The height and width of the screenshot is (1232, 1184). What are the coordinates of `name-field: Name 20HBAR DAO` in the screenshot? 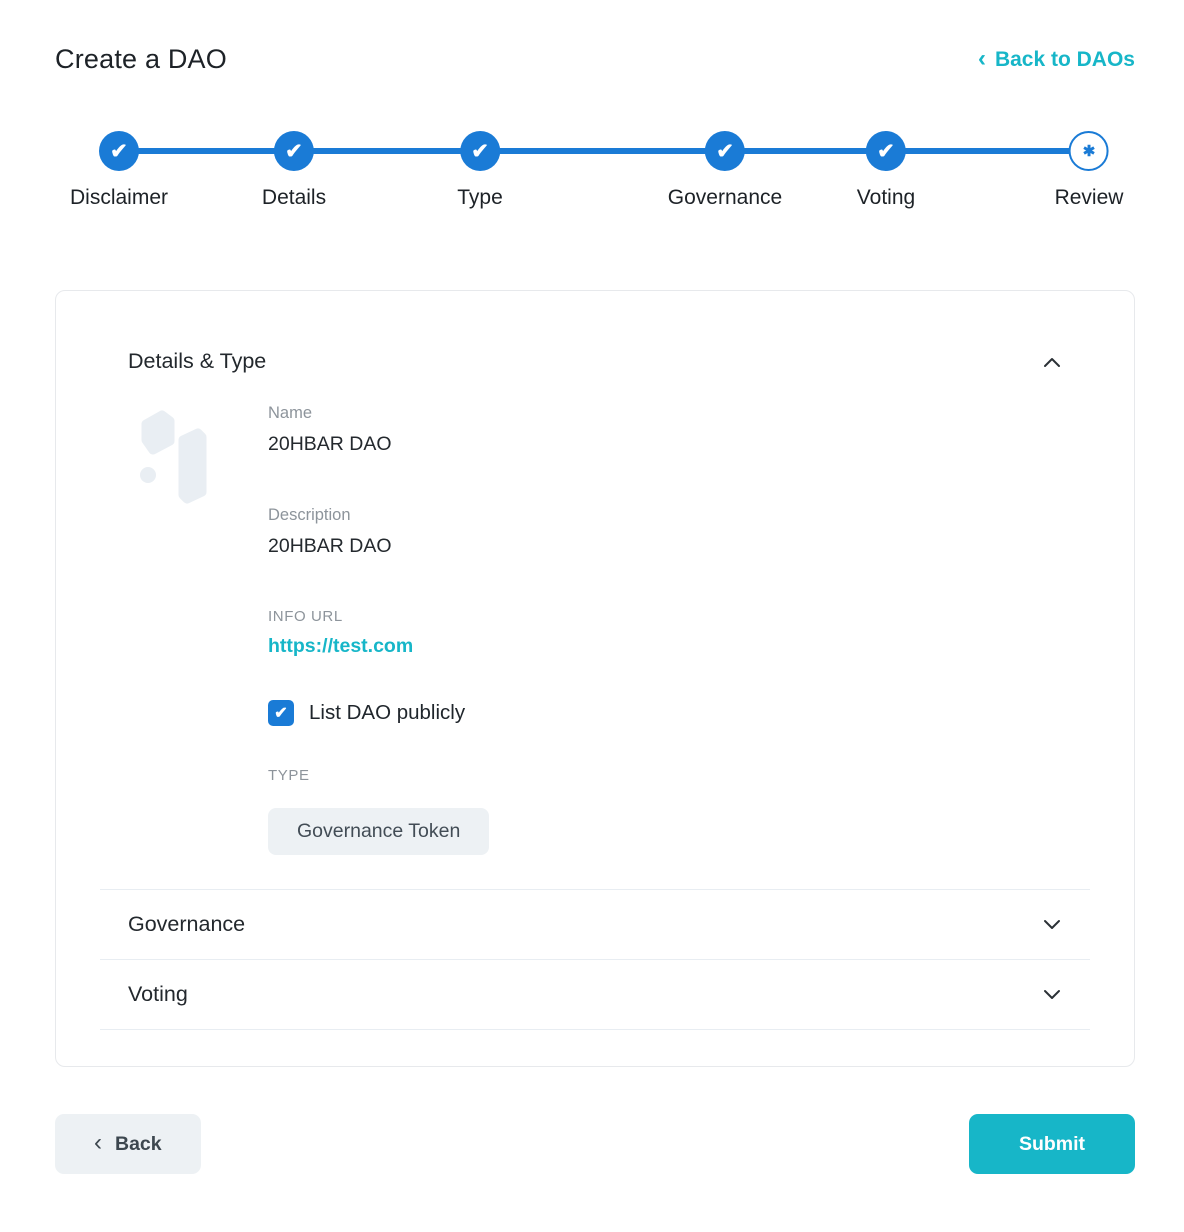 It's located at (378, 430).